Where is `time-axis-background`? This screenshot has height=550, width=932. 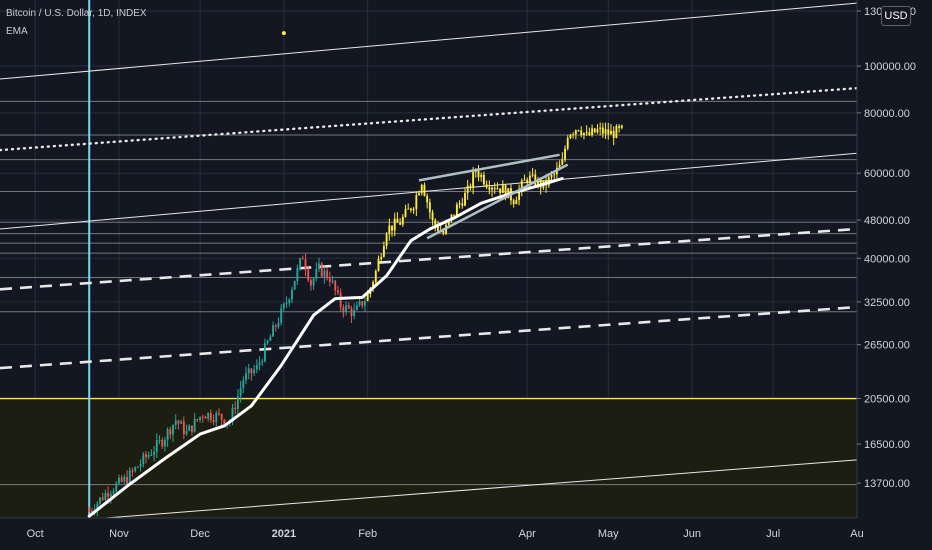
time-axis-background is located at coordinates (466, 534).